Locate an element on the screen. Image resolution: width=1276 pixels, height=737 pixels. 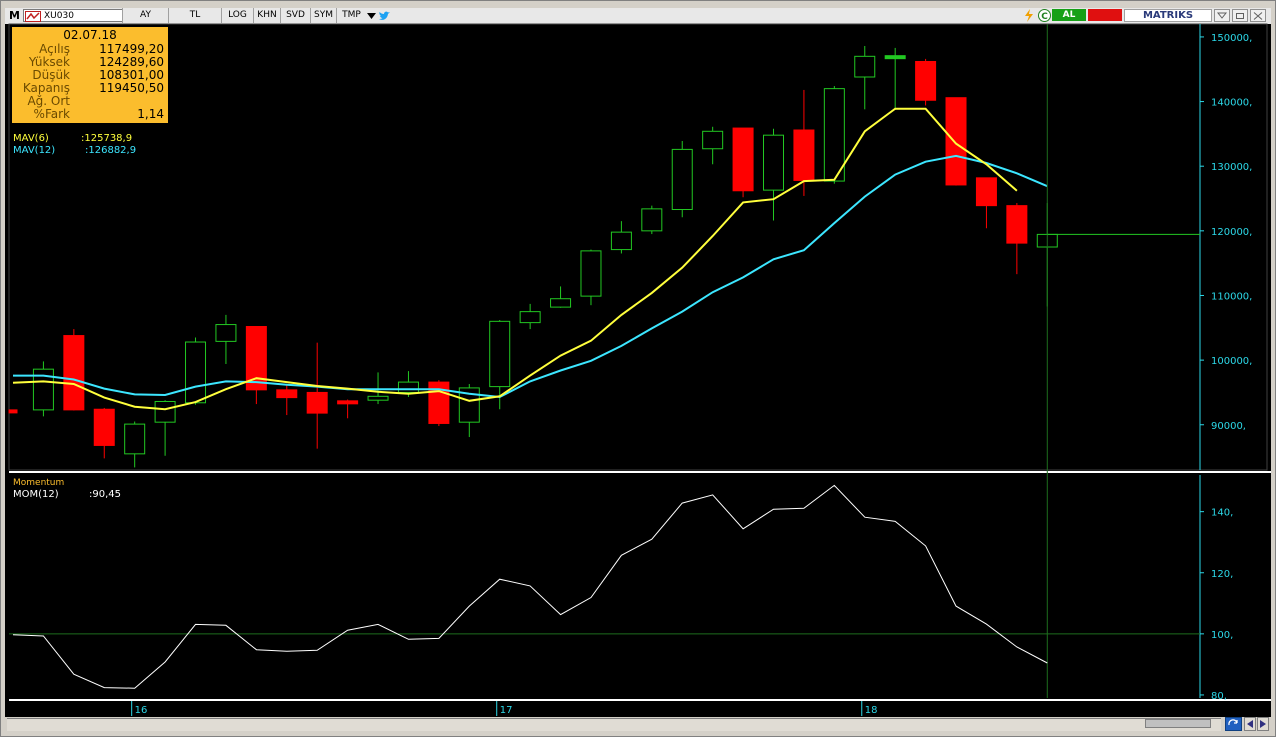
info-value: 119450,50 is located at coordinates (131, 88).